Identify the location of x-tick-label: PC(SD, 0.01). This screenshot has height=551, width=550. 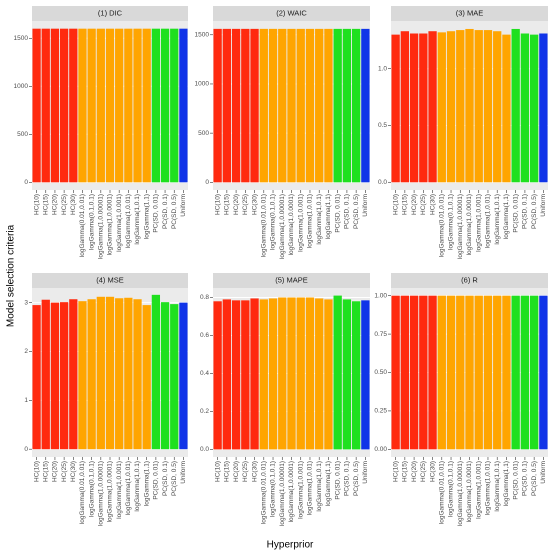
(337, 213).